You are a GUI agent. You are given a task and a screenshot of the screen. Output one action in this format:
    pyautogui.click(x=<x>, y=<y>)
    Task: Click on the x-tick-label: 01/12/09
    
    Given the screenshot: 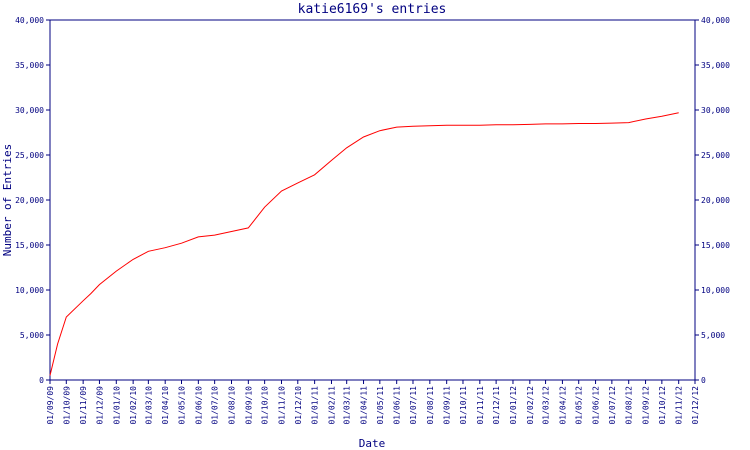 What is the action you would take?
    pyautogui.click(x=99, y=405)
    